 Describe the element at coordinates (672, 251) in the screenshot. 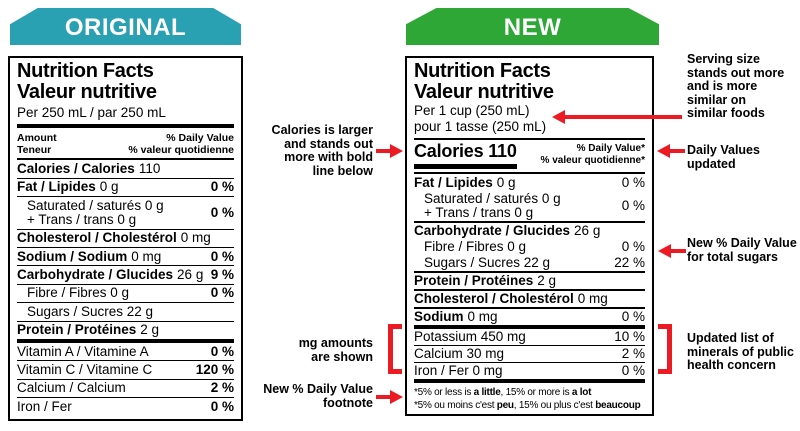

I see `sugars-arrow-icon` at that location.